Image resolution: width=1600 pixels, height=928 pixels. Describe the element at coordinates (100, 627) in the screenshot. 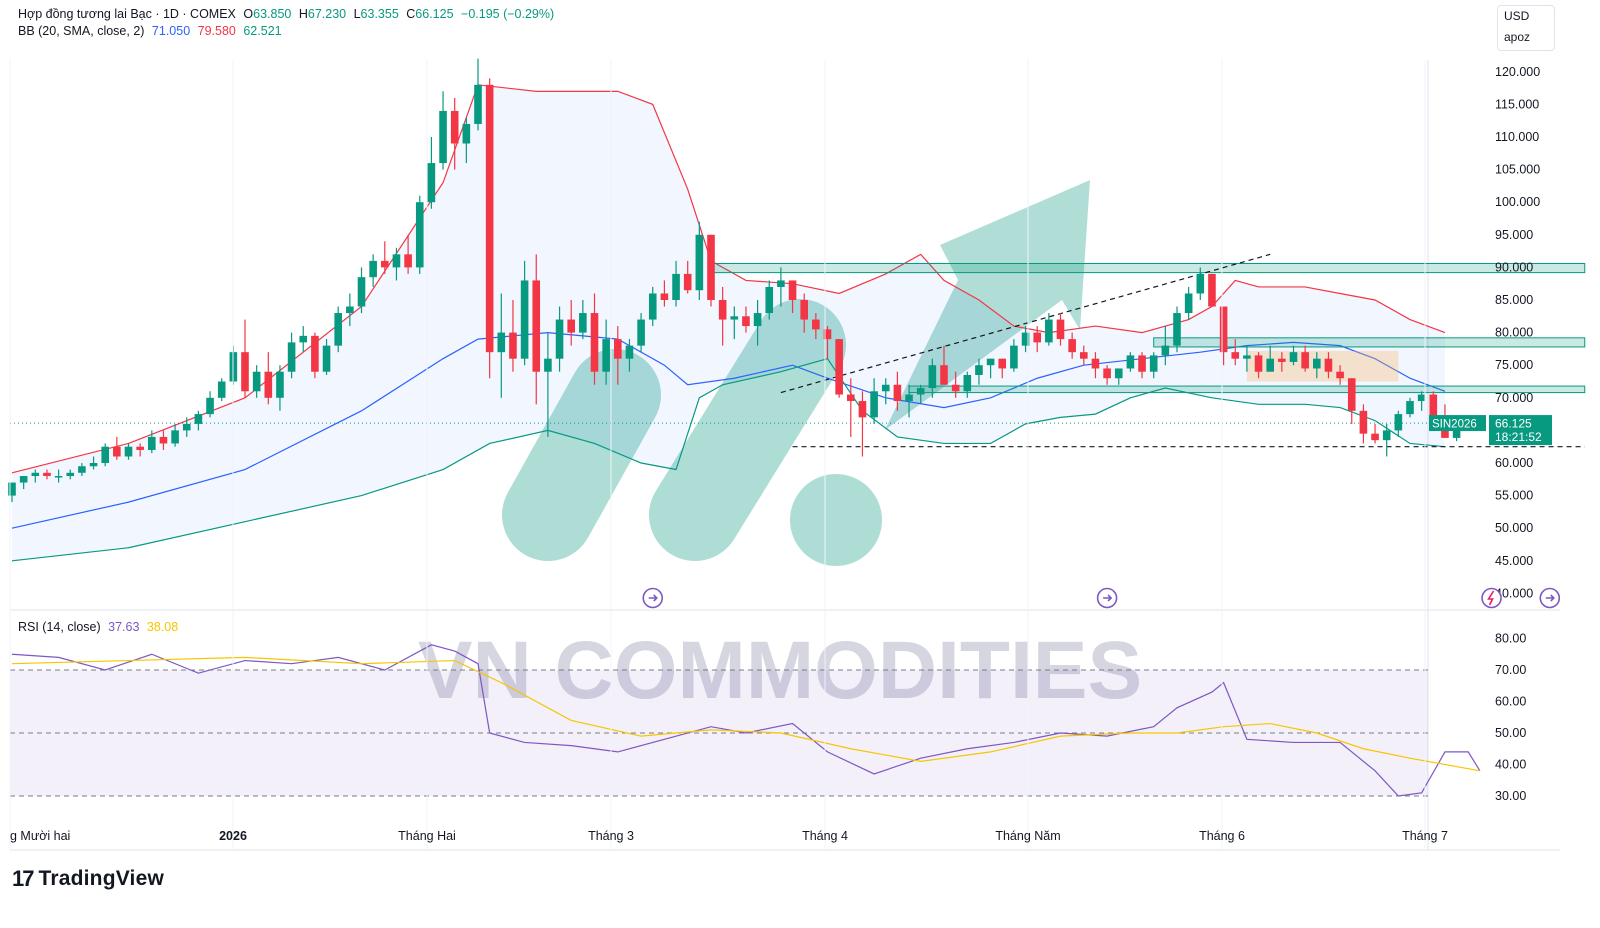

I see `rsi-legend: RSI (14, close) 37.63 38.08` at that location.